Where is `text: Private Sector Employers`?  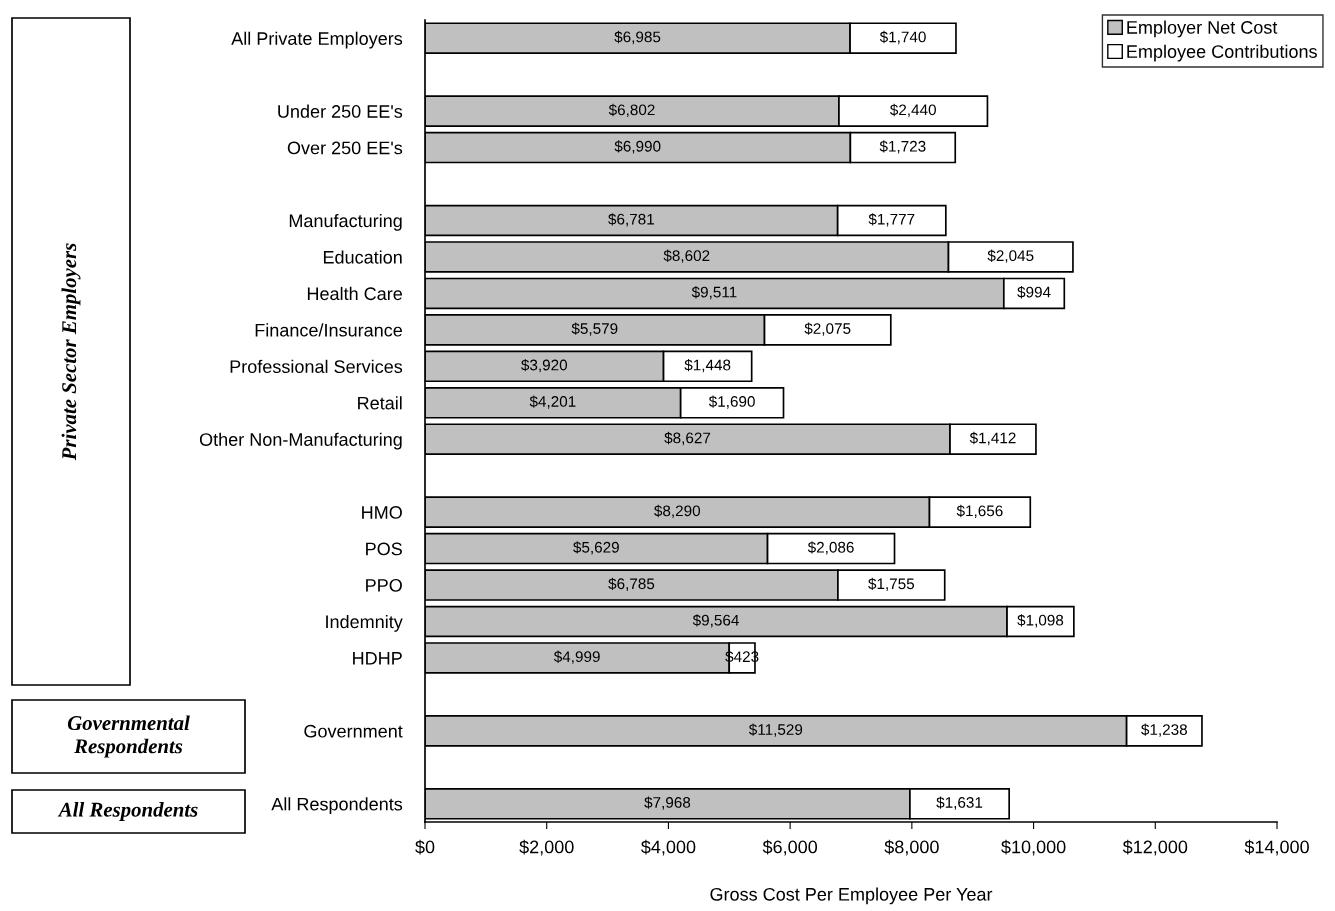 text: Private Sector Employers is located at coordinates (71, 352).